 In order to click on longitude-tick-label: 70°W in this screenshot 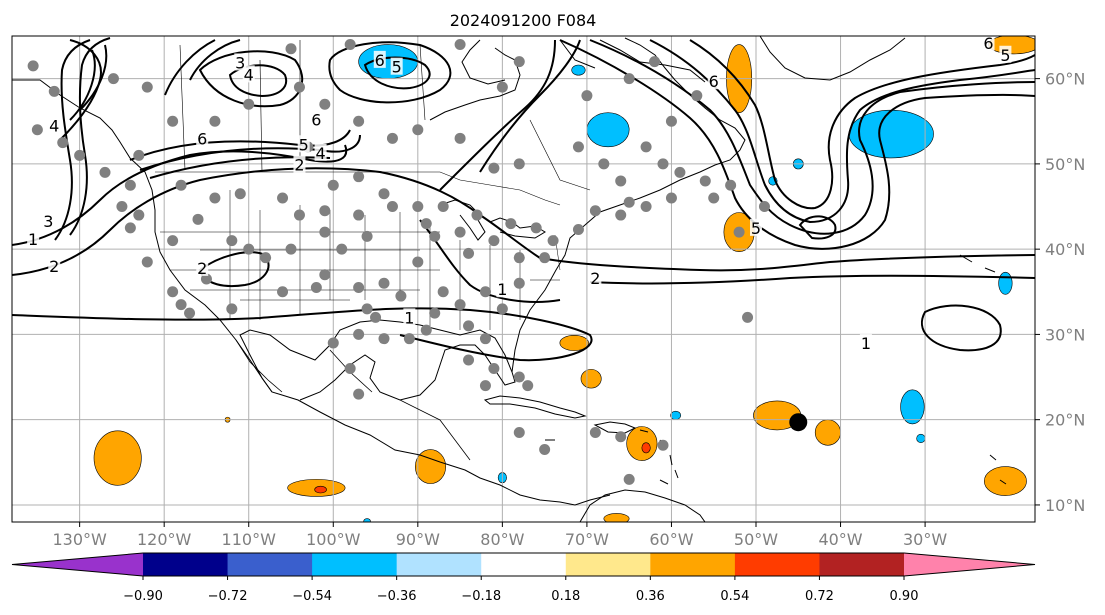, I will do `click(587, 539)`.